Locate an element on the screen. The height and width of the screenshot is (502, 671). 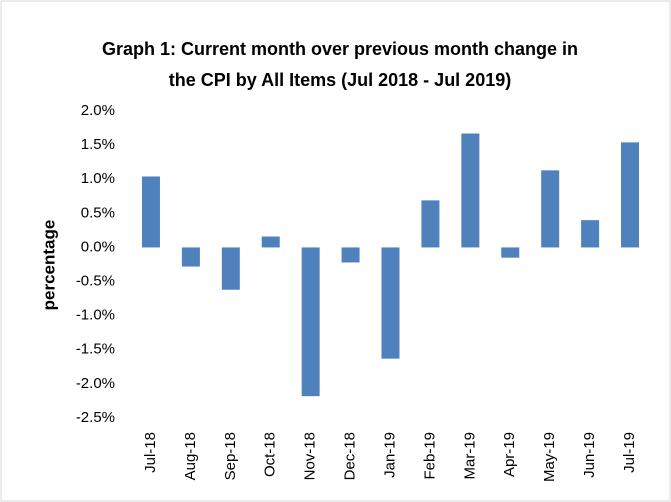
y-tick-label: 0.5% is located at coordinates (98, 212).